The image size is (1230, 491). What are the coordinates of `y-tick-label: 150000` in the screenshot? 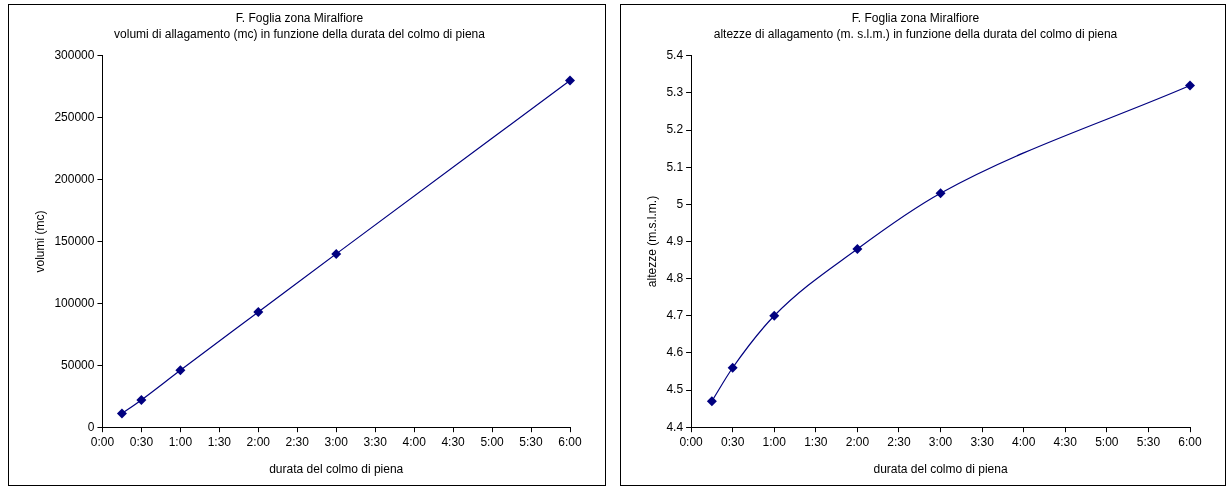 It's located at (74, 240).